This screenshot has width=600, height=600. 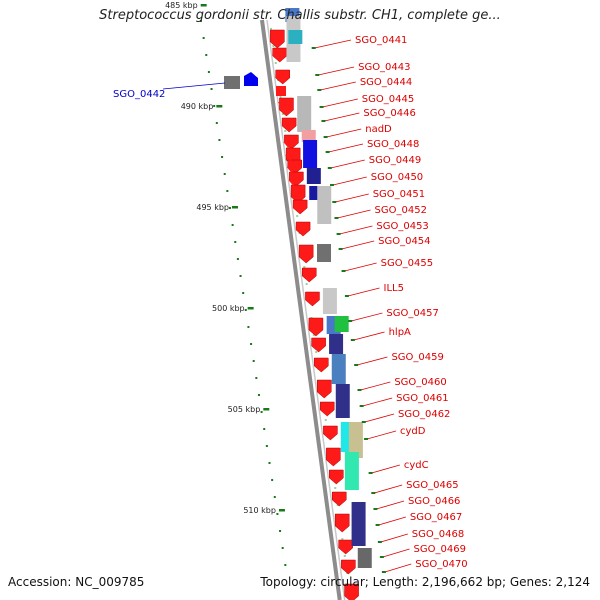 I want to click on gene-label: hlpA, so click(x=400, y=332).